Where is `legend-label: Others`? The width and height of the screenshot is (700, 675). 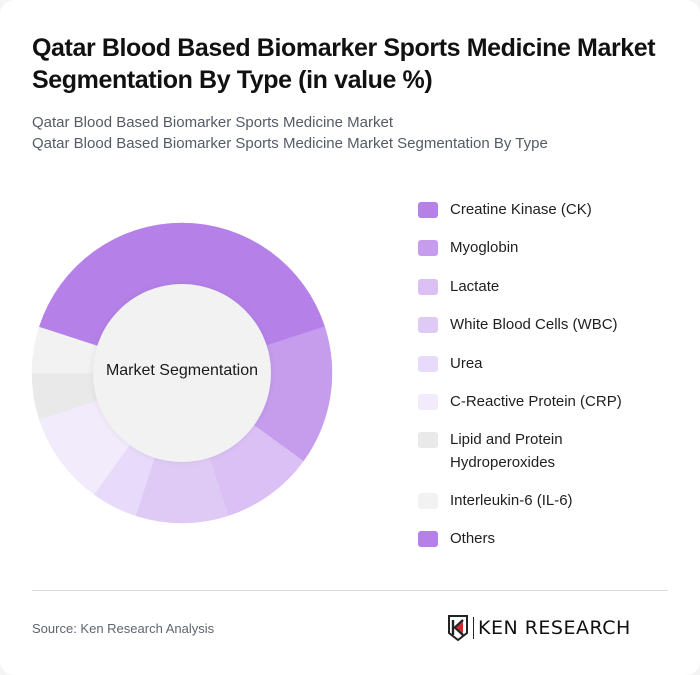
legend-label: Others is located at coordinates (473, 538).